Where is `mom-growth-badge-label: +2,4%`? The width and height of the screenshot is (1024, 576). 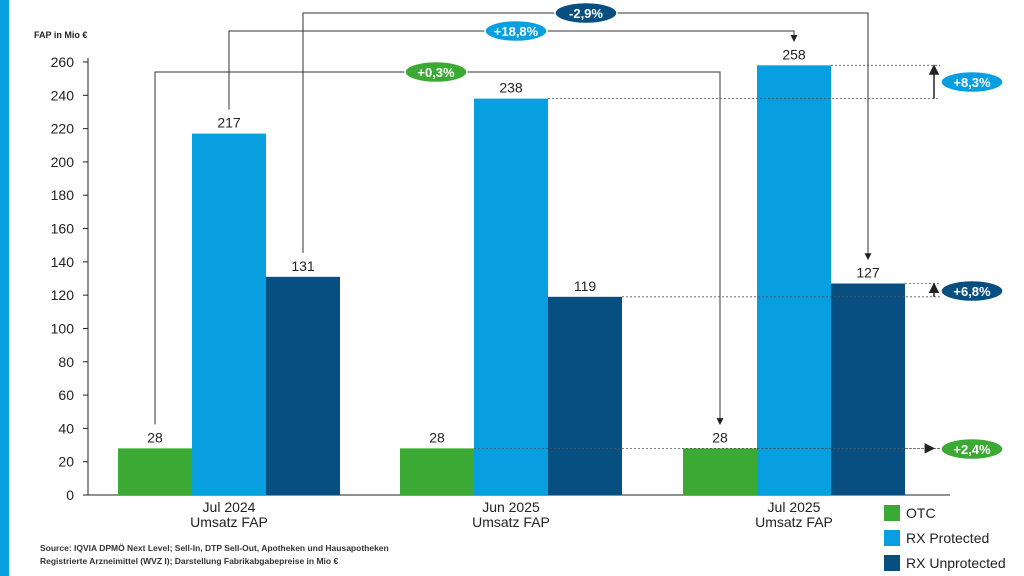
mom-growth-badge-label: +2,4% is located at coordinates (972, 449).